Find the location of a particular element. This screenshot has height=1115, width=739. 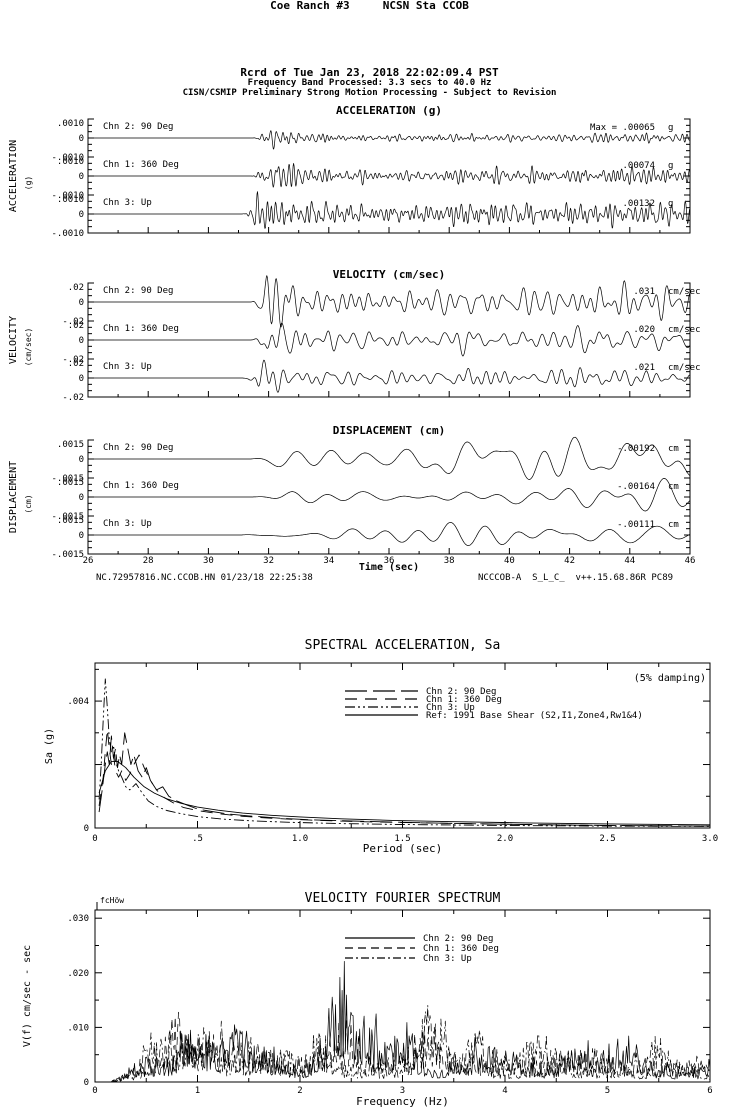

peak-value-label: -.00111 is located at coordinates (636, 525).